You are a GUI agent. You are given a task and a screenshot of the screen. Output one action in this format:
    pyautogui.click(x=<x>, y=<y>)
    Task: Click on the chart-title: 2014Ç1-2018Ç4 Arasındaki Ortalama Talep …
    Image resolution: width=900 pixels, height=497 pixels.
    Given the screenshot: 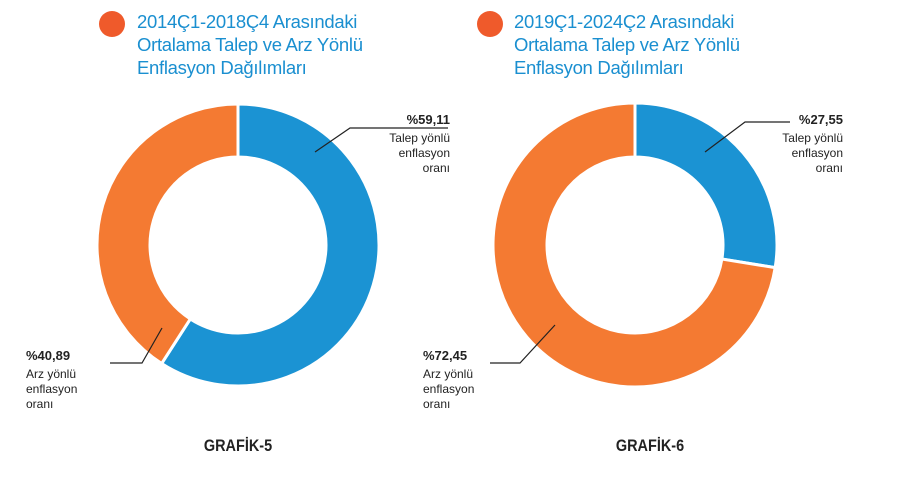 What is the action you would take?
    pyautogui.click(x=250, y=44)
    